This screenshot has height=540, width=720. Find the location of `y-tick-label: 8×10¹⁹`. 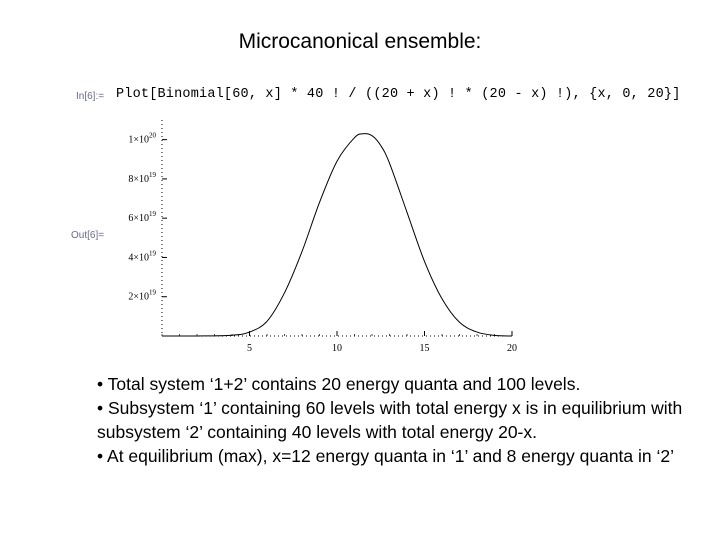

y-tick-label: 8×10¹⁹ is located at coordinates (142, 178).